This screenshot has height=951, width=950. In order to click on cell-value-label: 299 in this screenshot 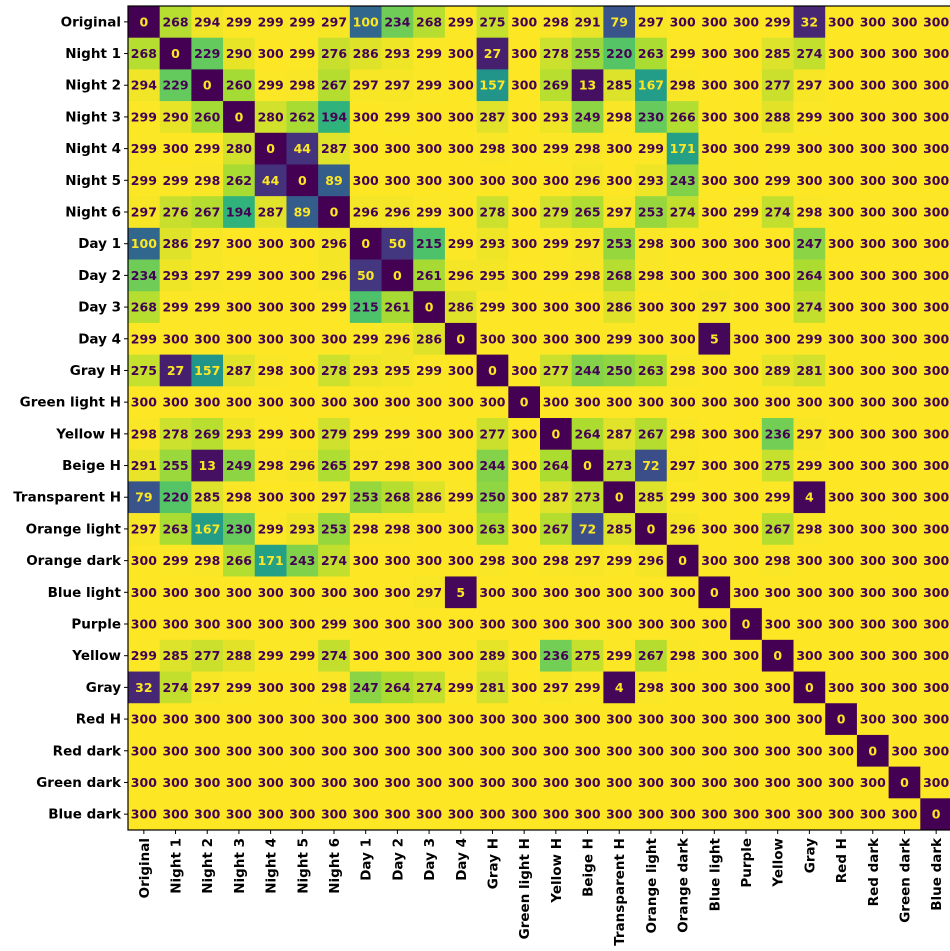, I will do `click(239, 687)`.